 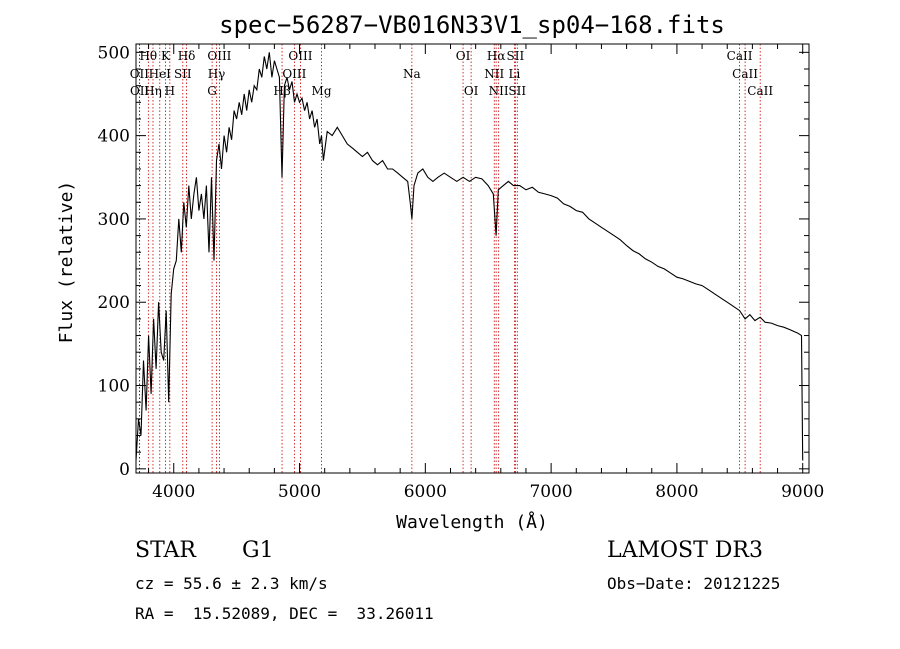 What do you see at coordinates (284, 613) in the screenshot?
I see `coordinates: RA = 15.52089, DEC = 33.26011` at bounding box center [284, 613].